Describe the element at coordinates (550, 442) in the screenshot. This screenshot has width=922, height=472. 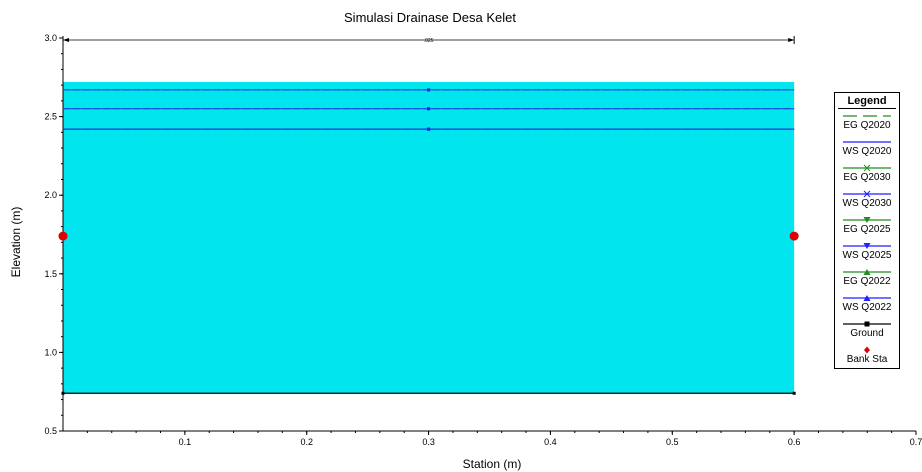
I see `x-tick-label: 0.4` at that location.